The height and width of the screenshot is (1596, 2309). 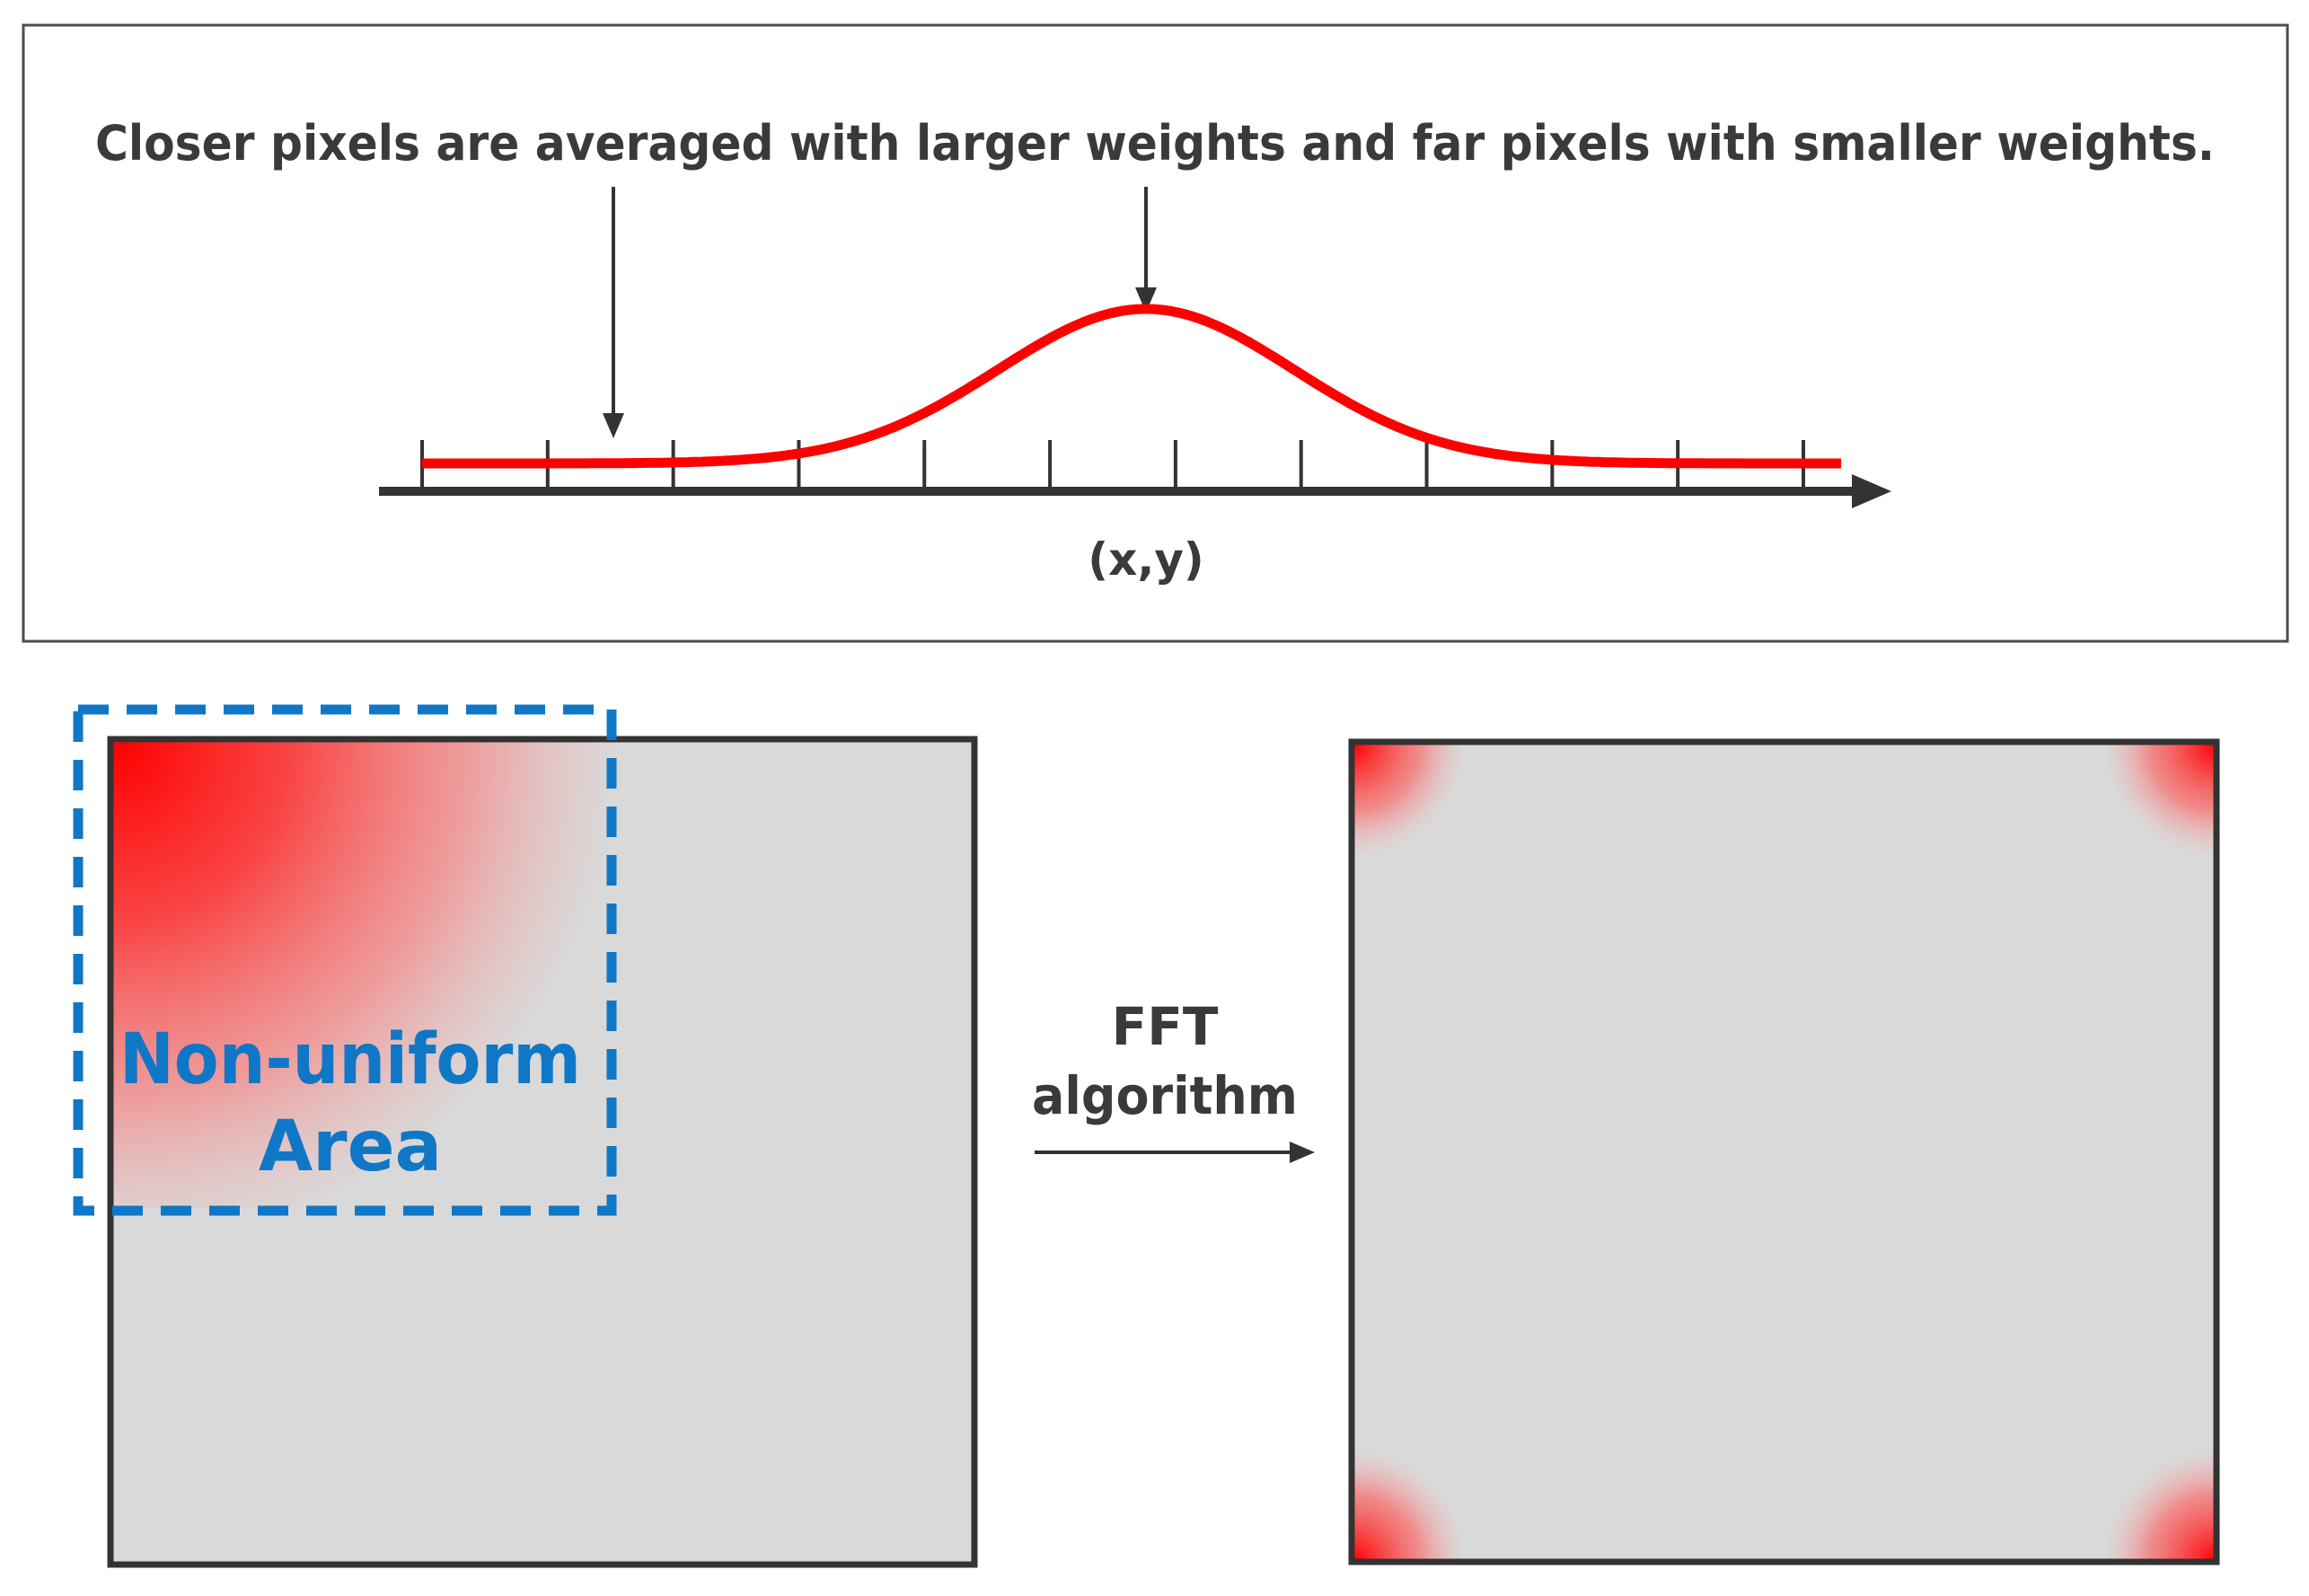 I want to click on fft-arrow-head, so click(x=1302, y=1152).